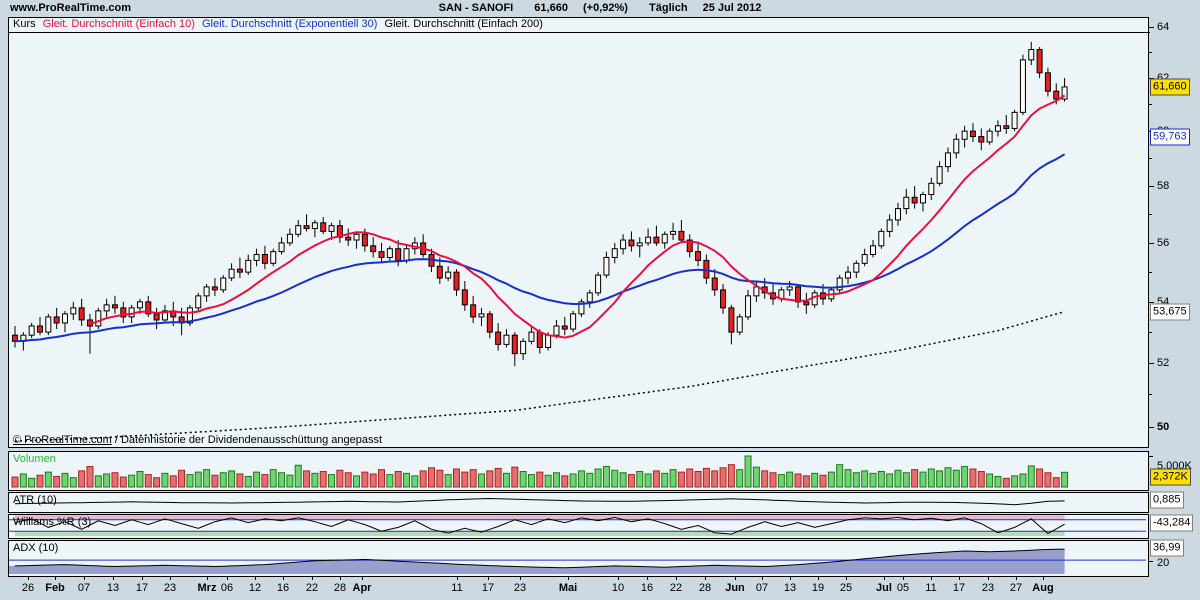 The width and height of the screenshot is (1200, 600). I want to click on time-axis-label: Aug, so click(1043, 588).